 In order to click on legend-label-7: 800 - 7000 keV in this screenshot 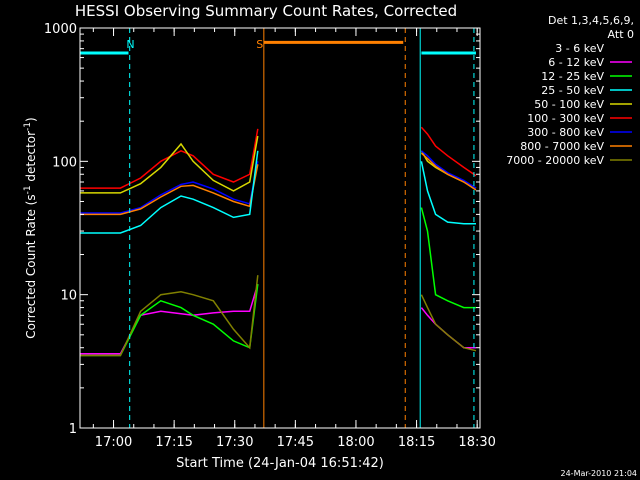, I will do `click(562, 146)`.